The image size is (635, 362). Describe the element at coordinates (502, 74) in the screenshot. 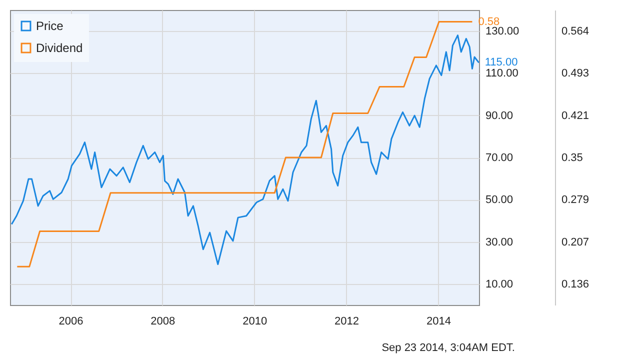

I see `y-tick-label: 110.00` at that location.